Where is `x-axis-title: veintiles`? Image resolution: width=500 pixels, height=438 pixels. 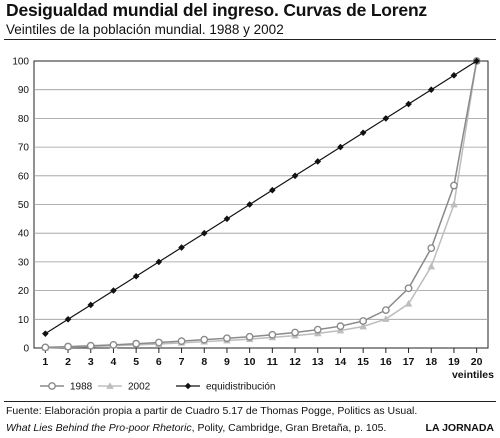 x-axis-title: veintiles is located at coordinates (473, 375).